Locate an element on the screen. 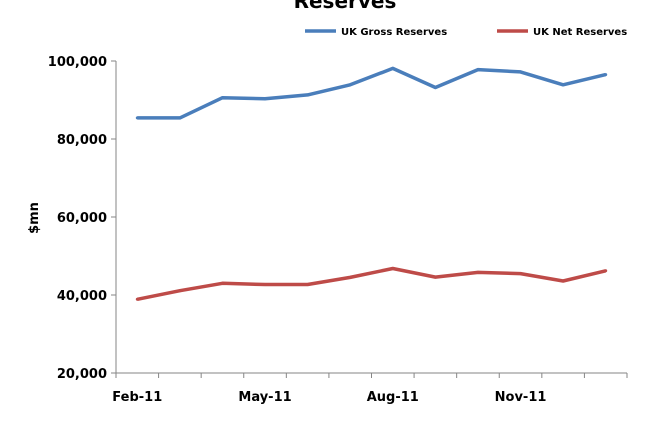 The width and height of the screenshot is (658, 421). x-tick-label-feb-11: Feb-11 is located at coordinates (137, 397).